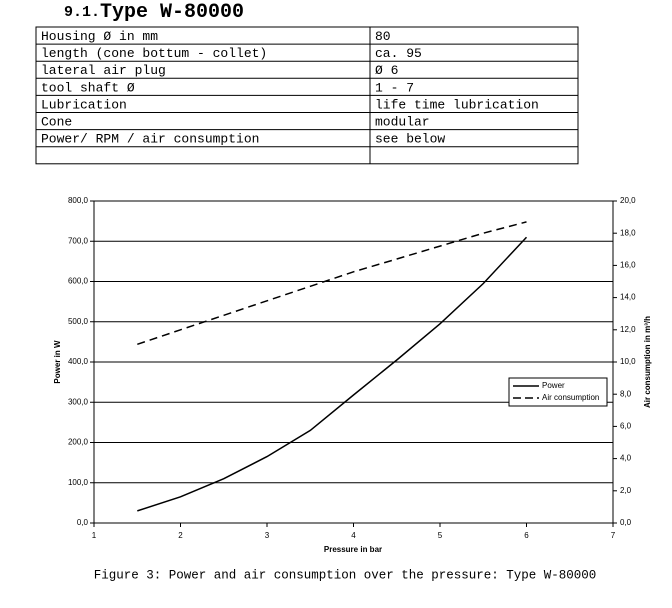 This screenshot has width=672, height=608. What do you see at coordinates (353, 549) in the screenshot?
I see `x-axis-title: Pressure in bar` at bounding box center [353, 549].